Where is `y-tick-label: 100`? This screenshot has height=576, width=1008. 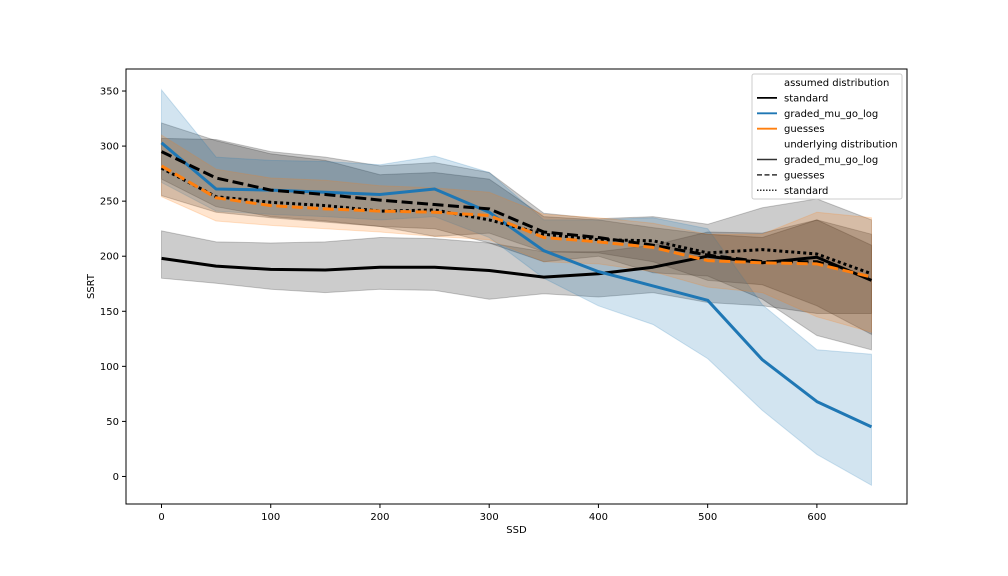
y-tick-label: 100 is located at coordinates (109, 367).